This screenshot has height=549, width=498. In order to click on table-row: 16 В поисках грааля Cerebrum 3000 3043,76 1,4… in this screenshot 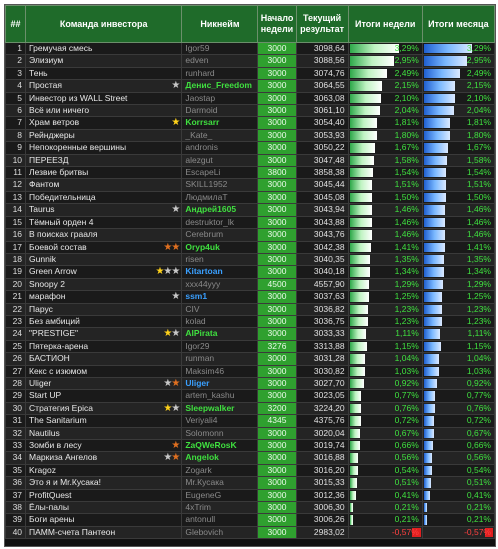, I will do `click(250, 235)`.